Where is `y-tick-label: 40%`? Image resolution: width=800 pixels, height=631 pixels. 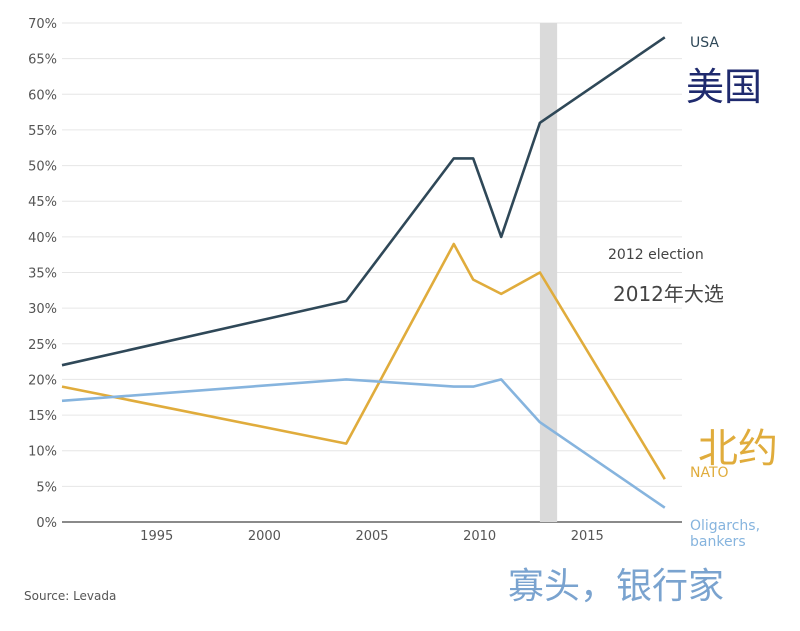
y-tick-label: 40% is located at coordinates (42, 238).